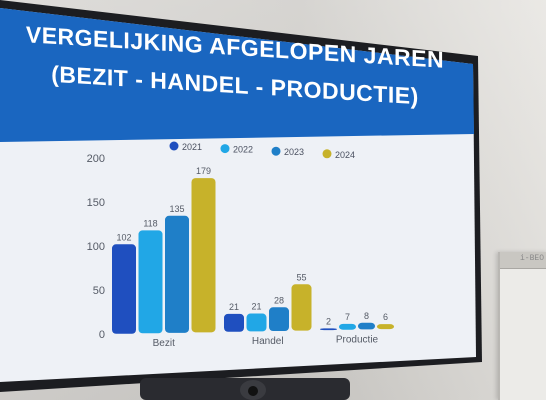 This screenshot has height=400, width=546. What do you see at coordinates (256, 307) in the screenshot?
I see `data-label-handel-2022: 21` at bounding box center [256, 307].